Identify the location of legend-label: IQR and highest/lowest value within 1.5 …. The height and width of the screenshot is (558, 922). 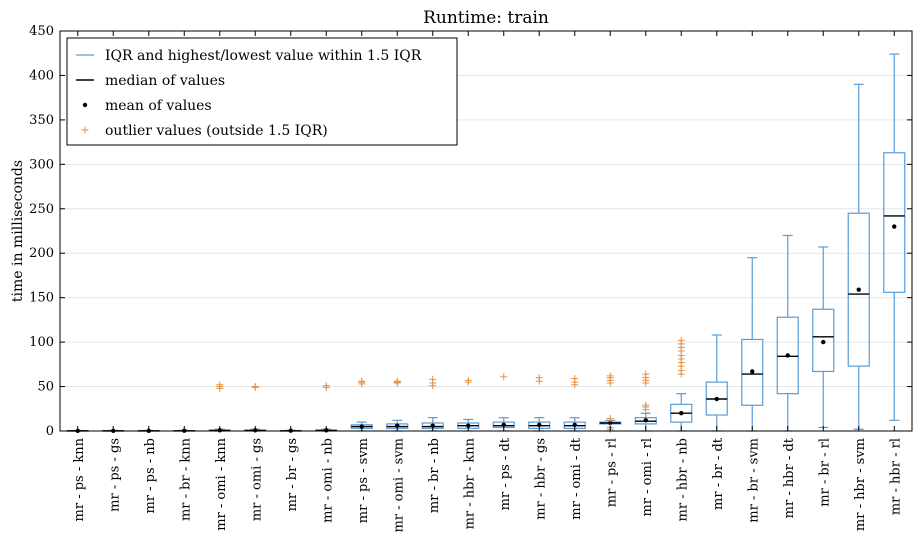
(263, 56).